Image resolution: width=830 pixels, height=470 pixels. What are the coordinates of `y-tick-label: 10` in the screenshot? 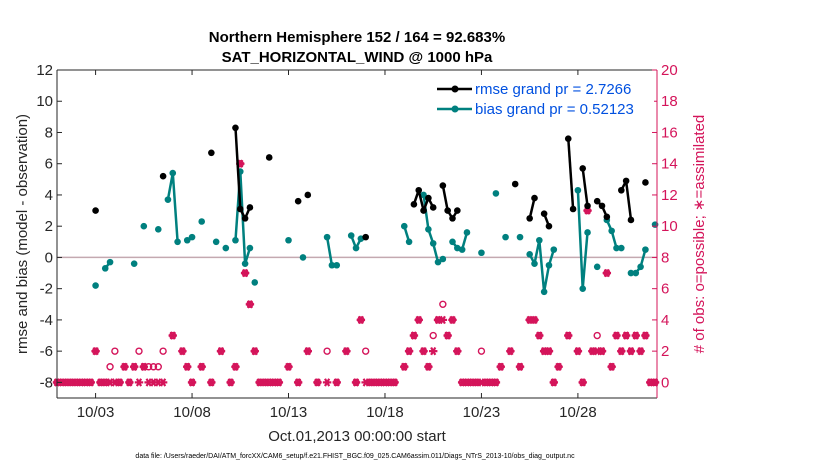 It's located at (44, 101).